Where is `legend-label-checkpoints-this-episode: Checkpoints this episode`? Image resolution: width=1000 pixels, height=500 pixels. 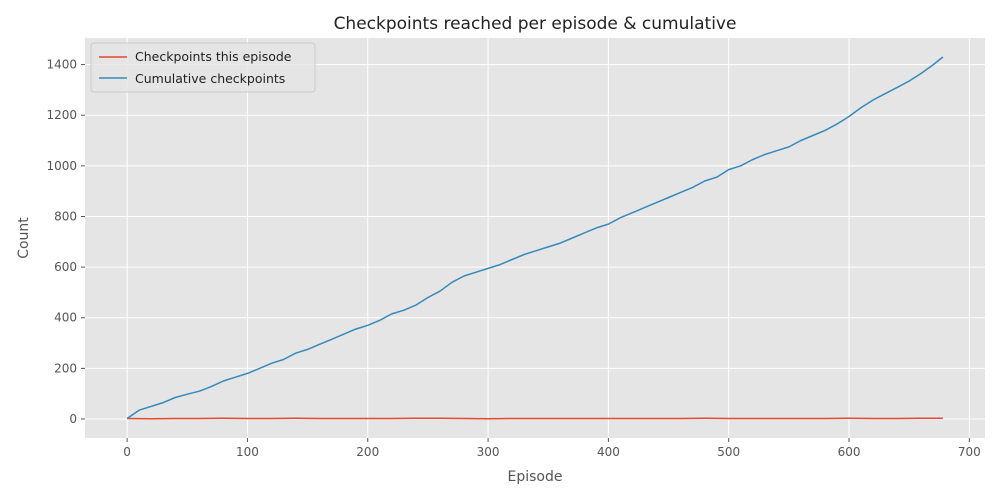
legend-label-checkpoints-this-episode: Checkpoints this episode is located at coordinates (213, 56).